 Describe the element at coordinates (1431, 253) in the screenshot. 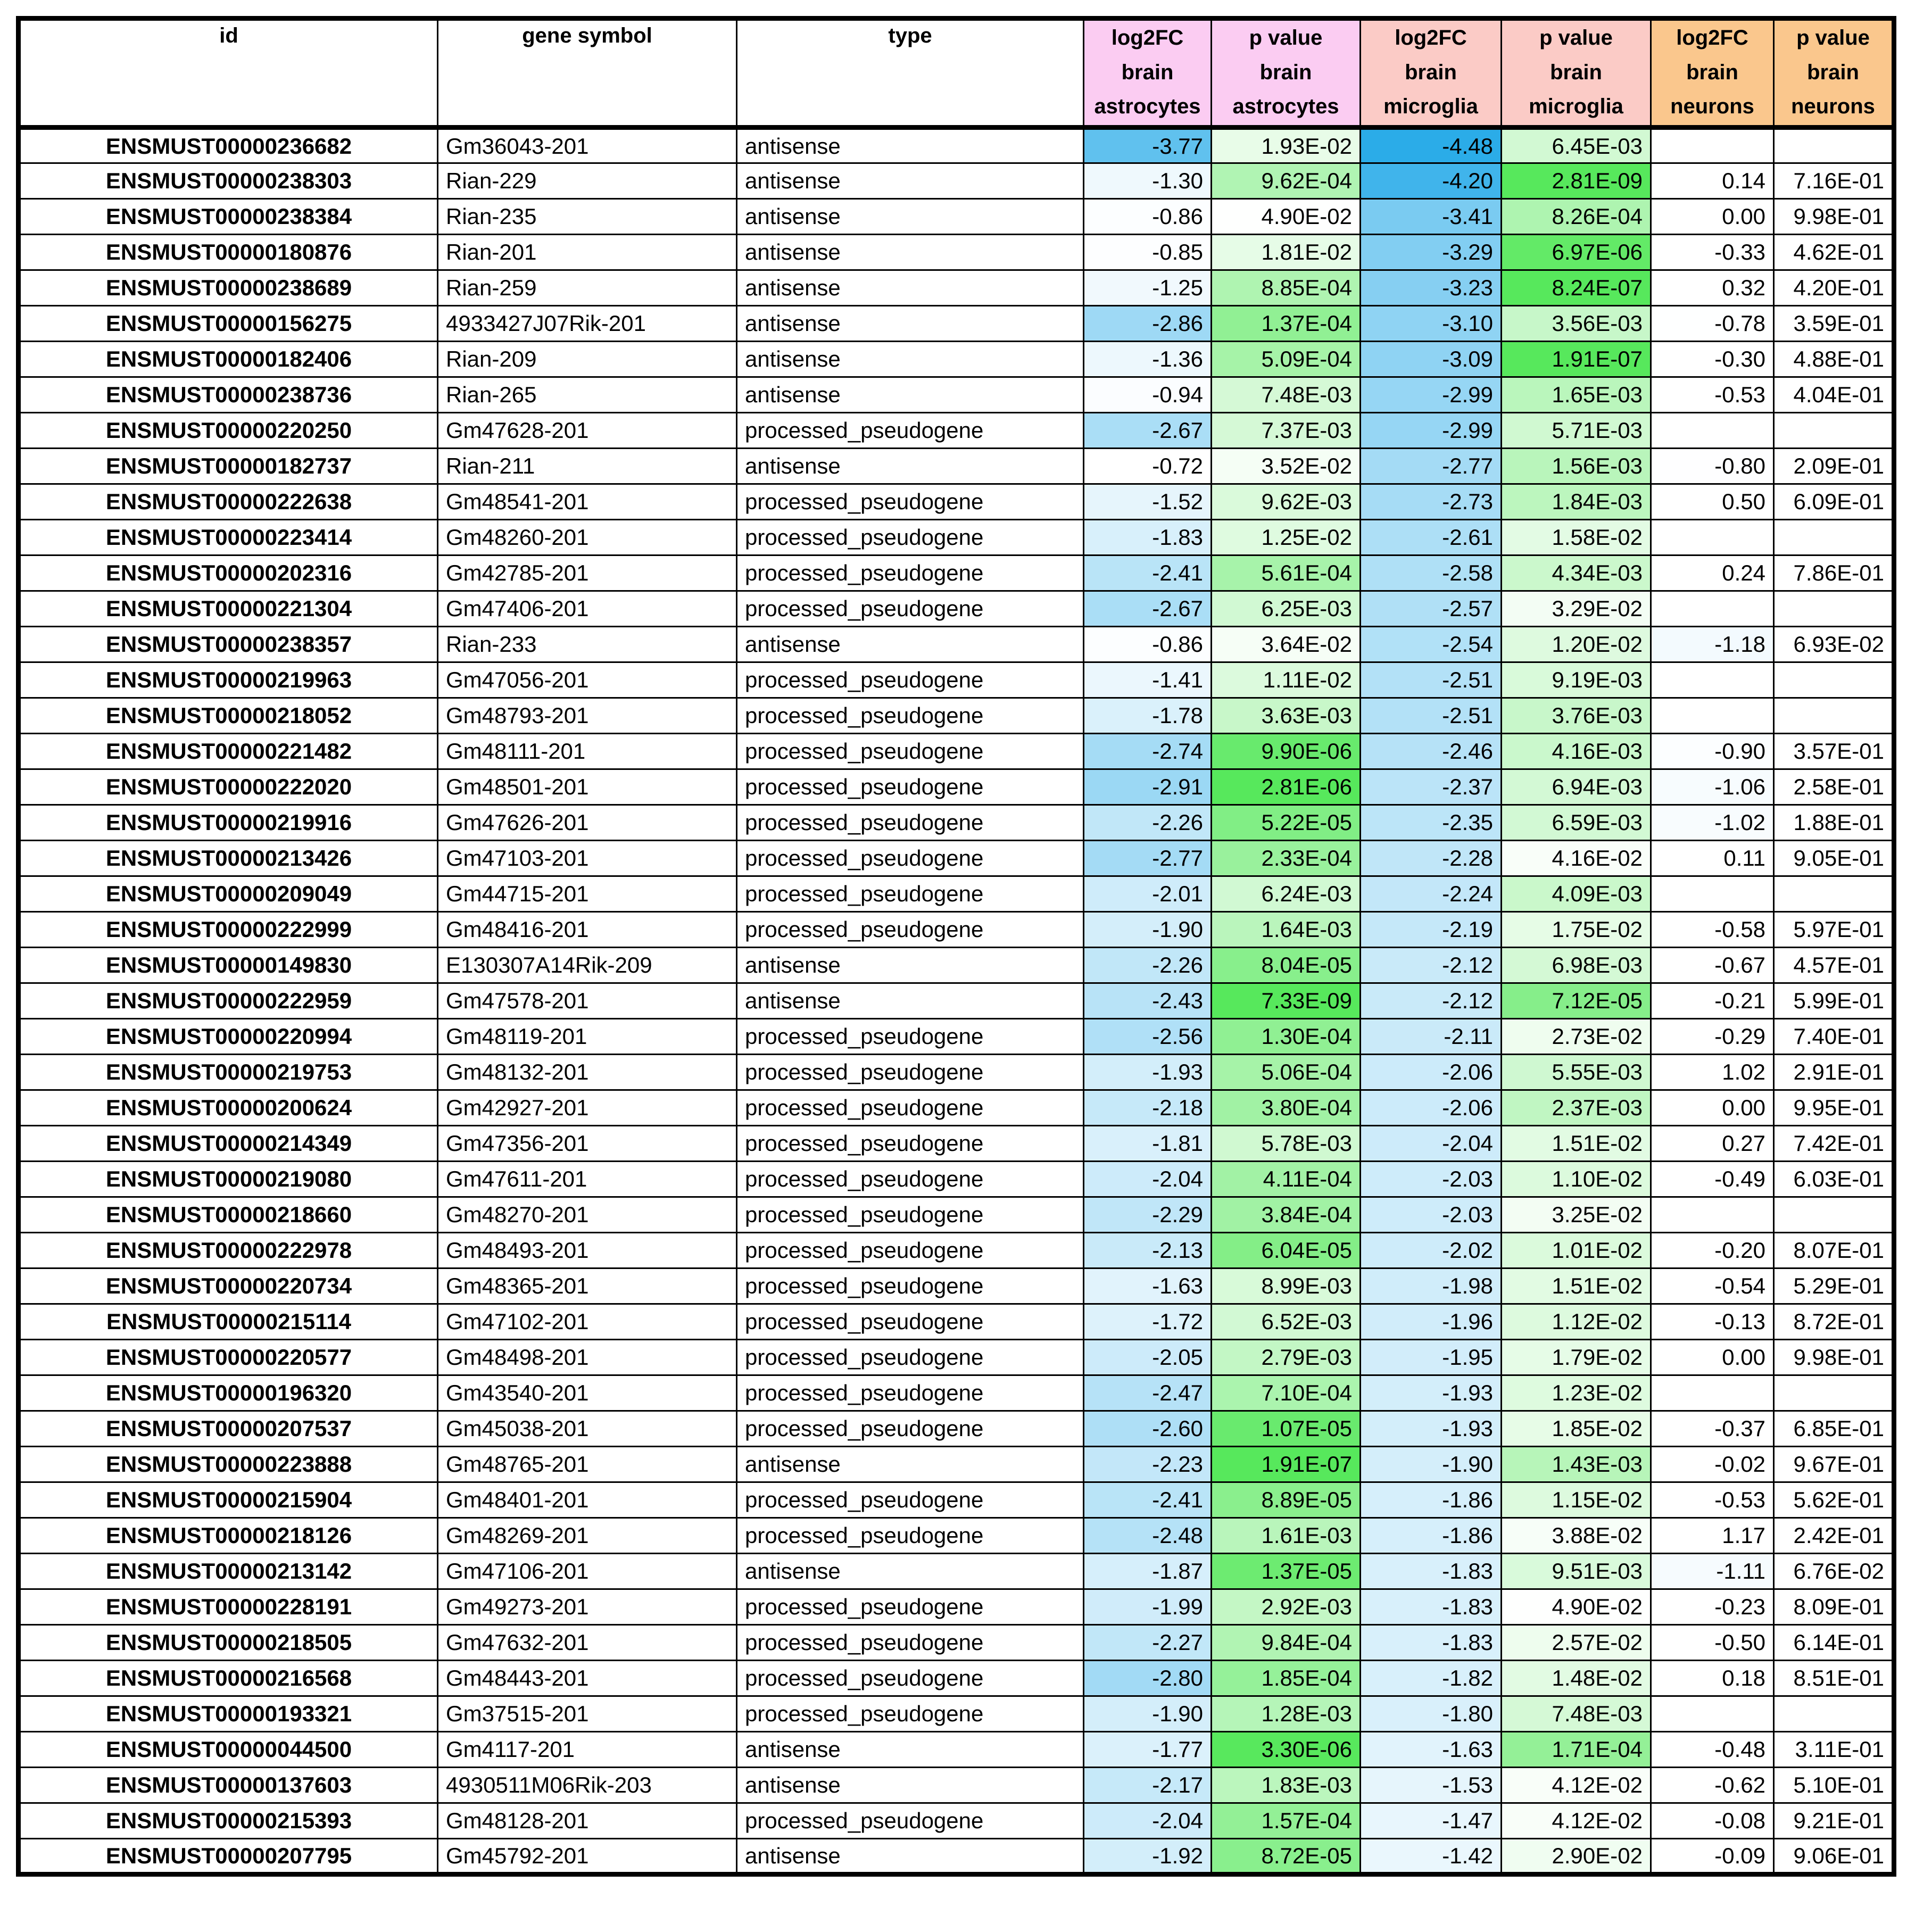

I see `log2fc-microglia-cell: -3.29` at that location.